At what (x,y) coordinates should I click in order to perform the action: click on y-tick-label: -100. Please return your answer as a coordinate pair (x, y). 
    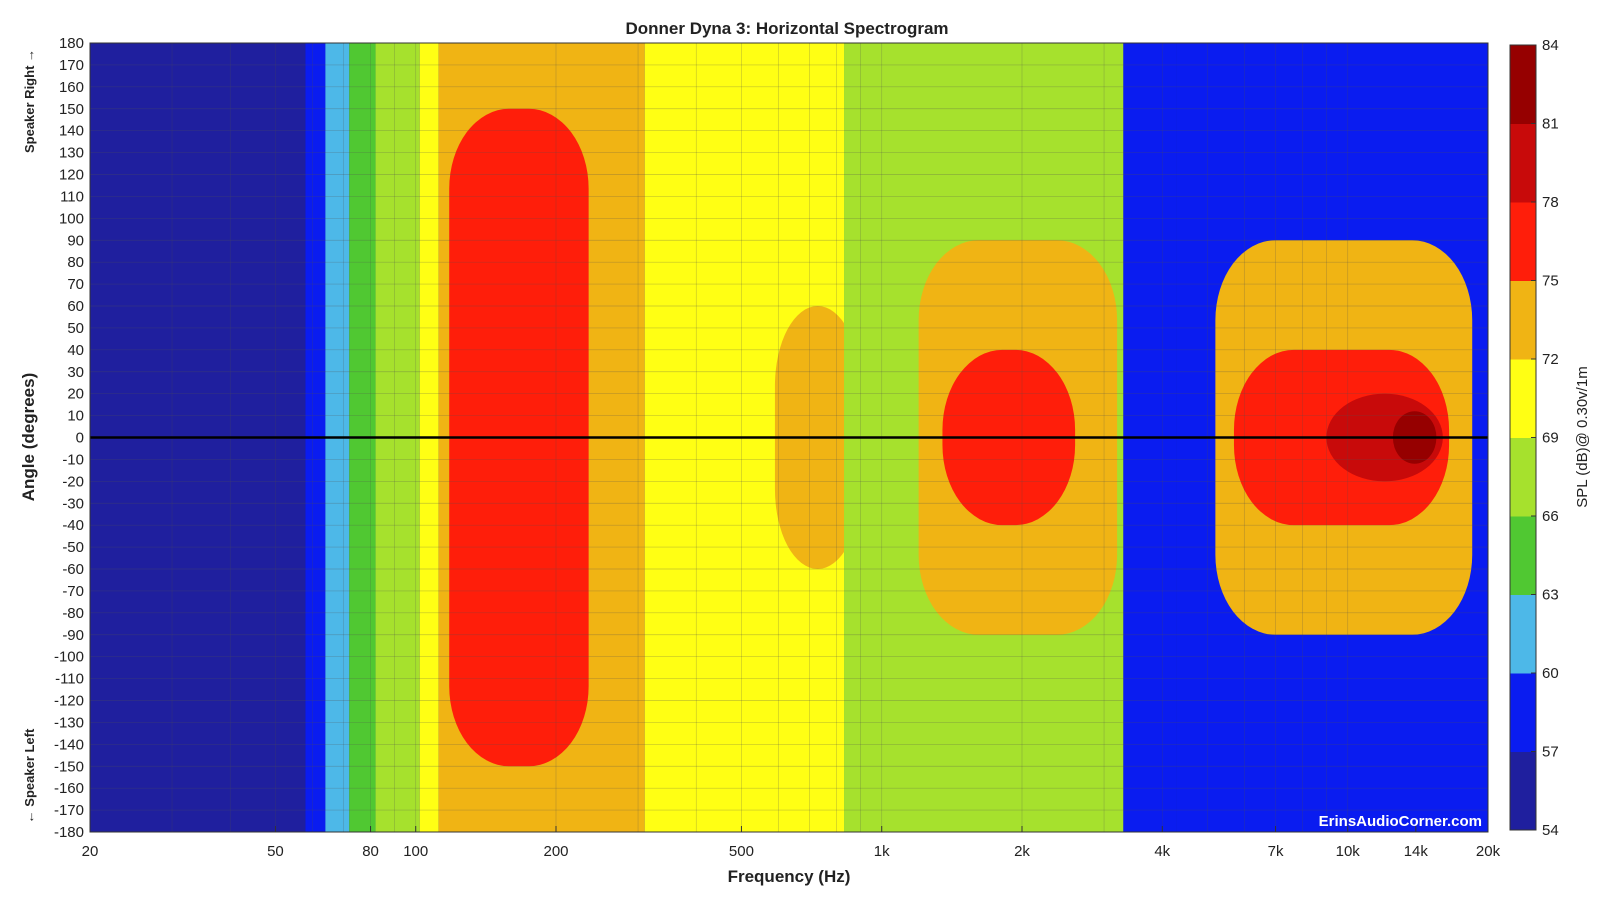
    Looking at the image, I should click on (69, 657).